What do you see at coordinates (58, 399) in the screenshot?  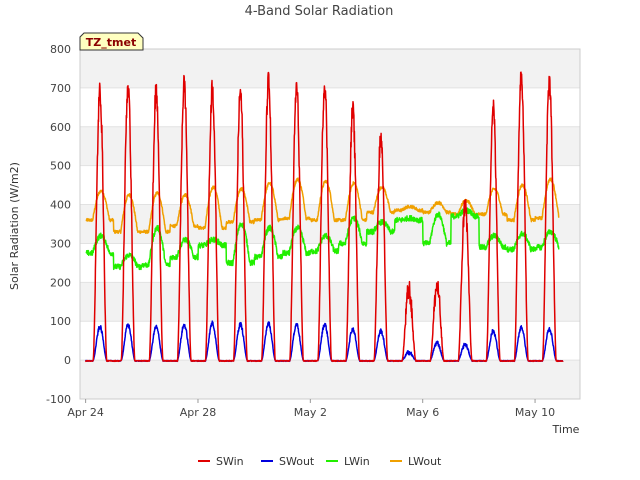 I see `y-tick-label: -100` at bounding box center [58, 399].